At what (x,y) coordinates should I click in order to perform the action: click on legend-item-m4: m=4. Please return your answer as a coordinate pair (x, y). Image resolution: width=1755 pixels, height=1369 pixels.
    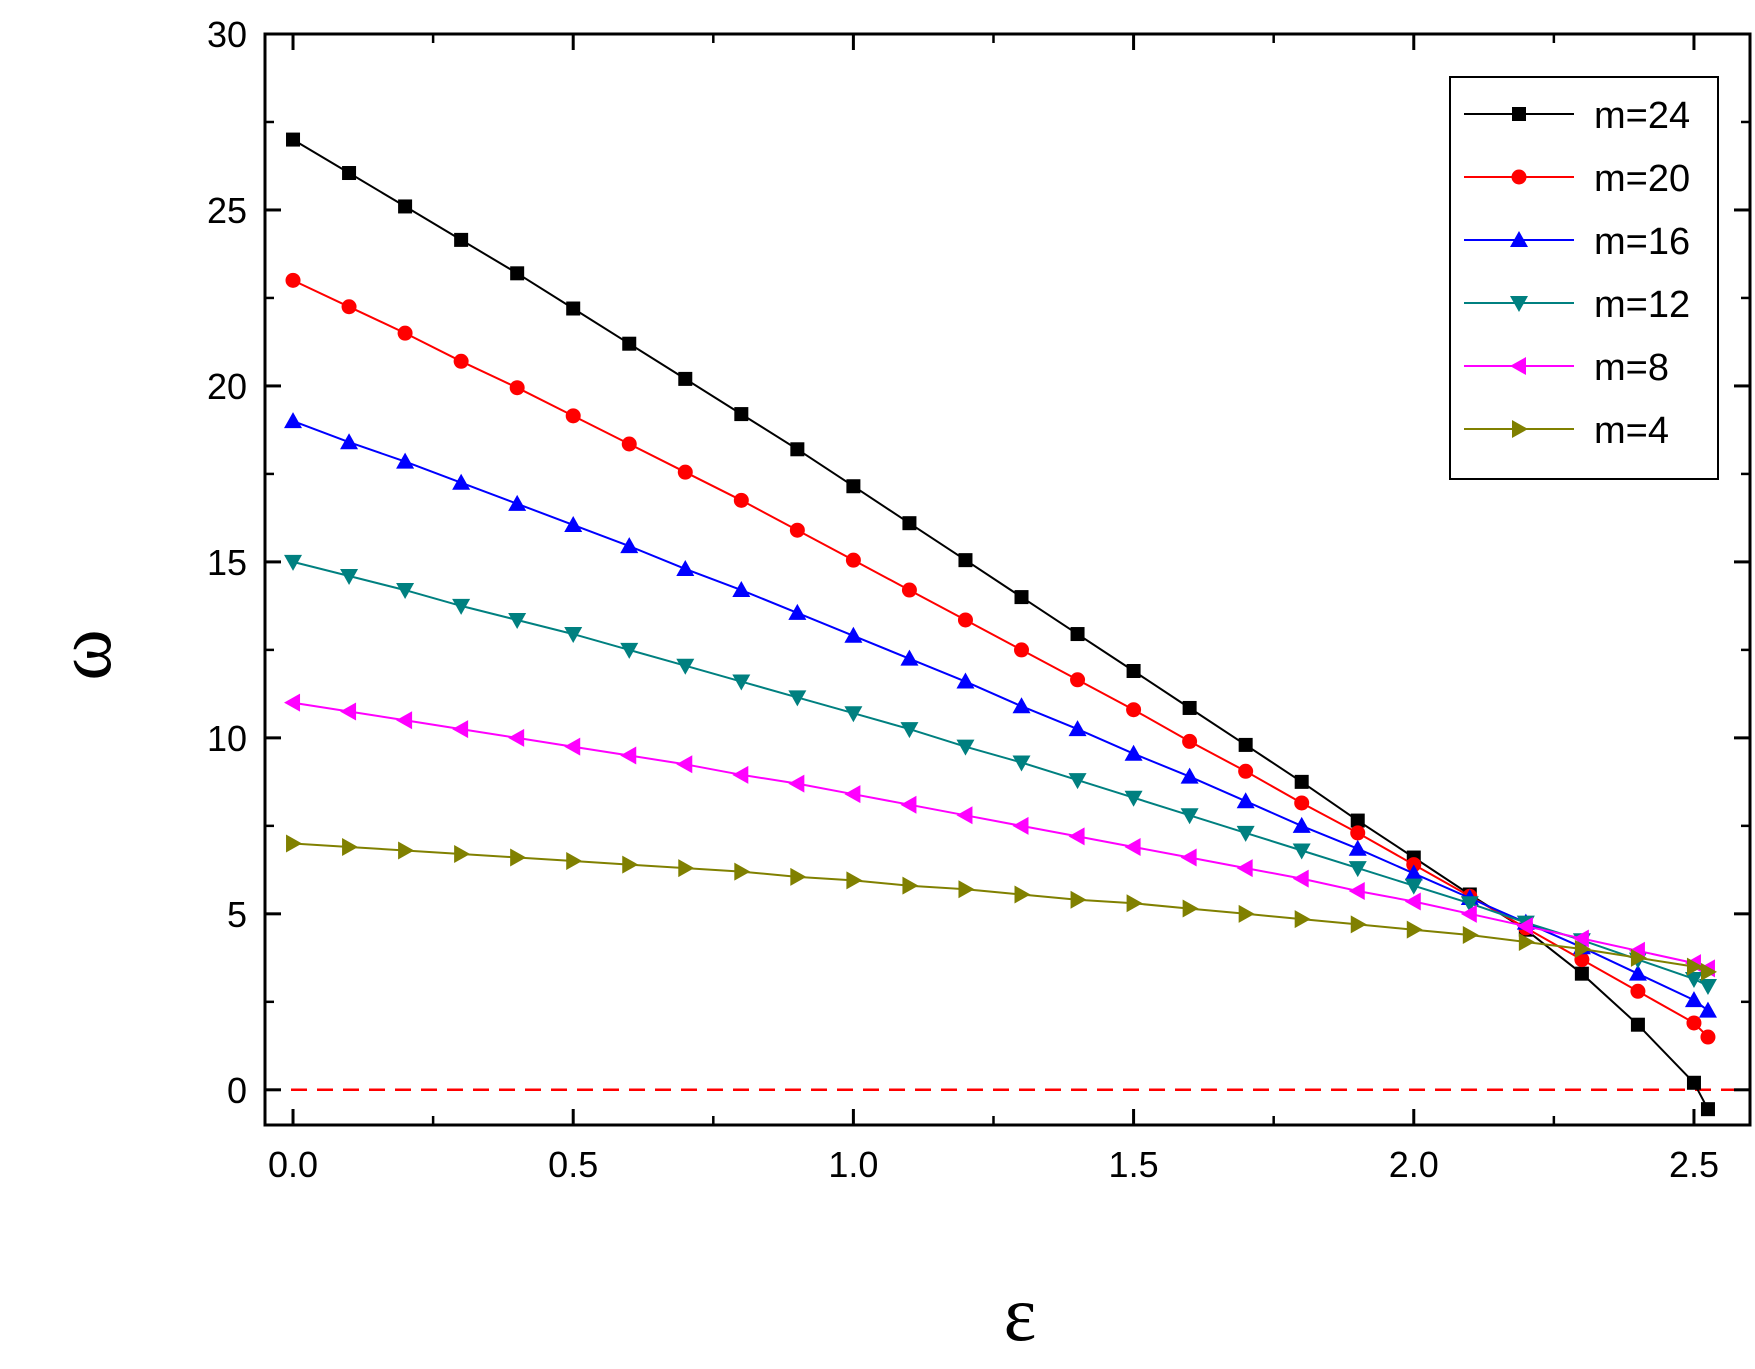
    Looking at the image, I should click on (1566, 431).